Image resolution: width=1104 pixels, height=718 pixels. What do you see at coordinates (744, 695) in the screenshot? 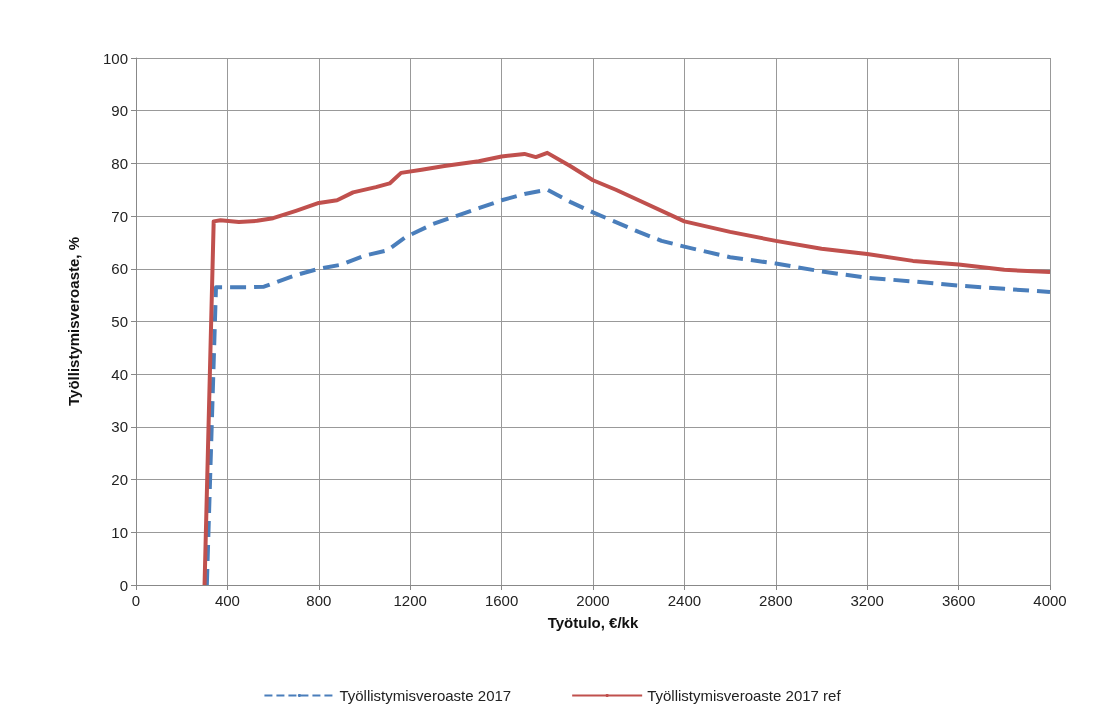
I see `legend-label: Työllistymisveroaste 2017 ref` at bounding box center [744, 695].